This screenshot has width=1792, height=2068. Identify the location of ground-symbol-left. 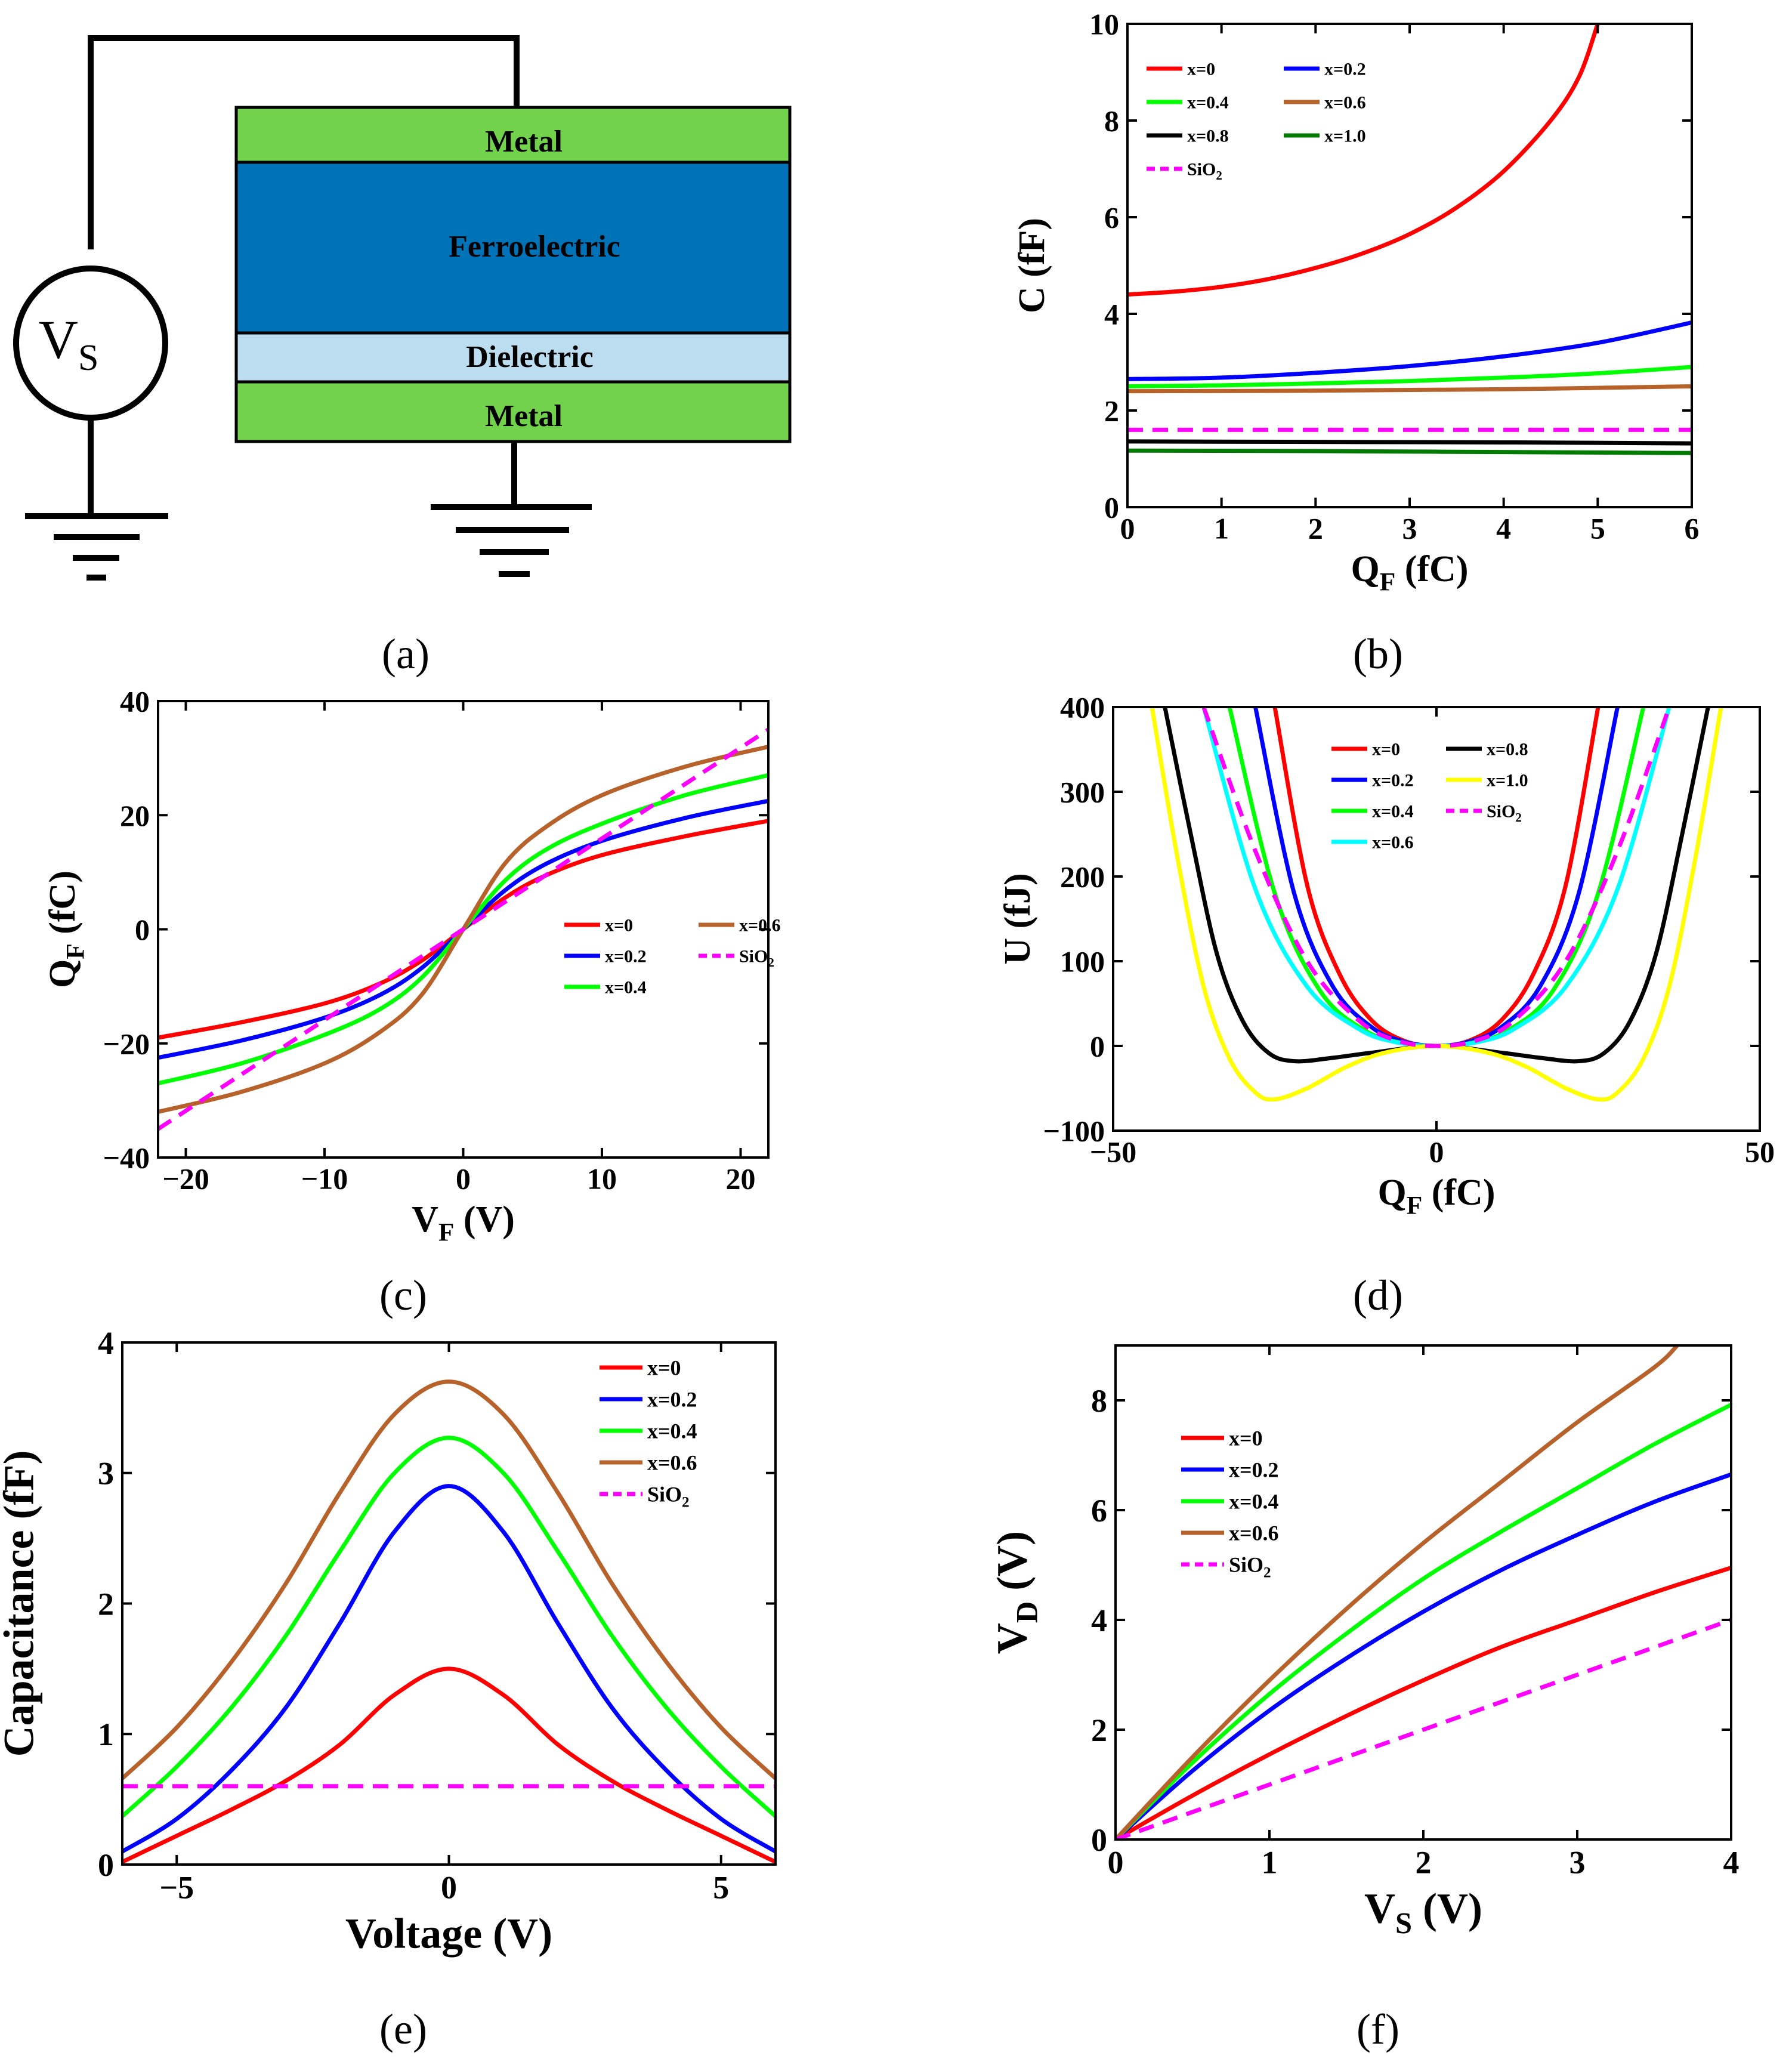
(97, 547).